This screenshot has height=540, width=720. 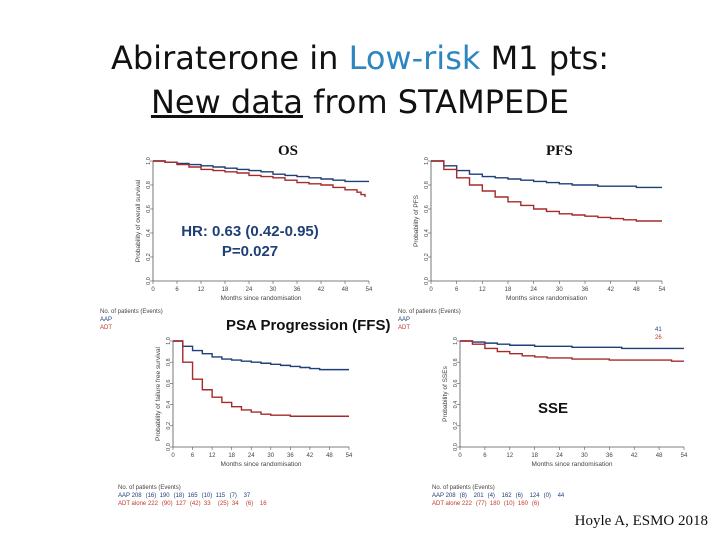 What do you see at coordinates (263, 504) in the screenshot?
I see `ffs-risk-value: 16` at bounding box center [263, 504].